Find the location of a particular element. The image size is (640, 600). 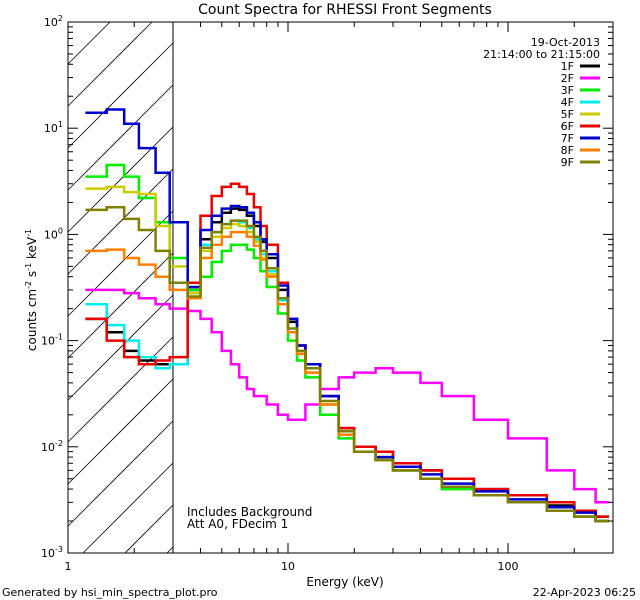

shaded-region-hatch is located at coordinates (120, 287).